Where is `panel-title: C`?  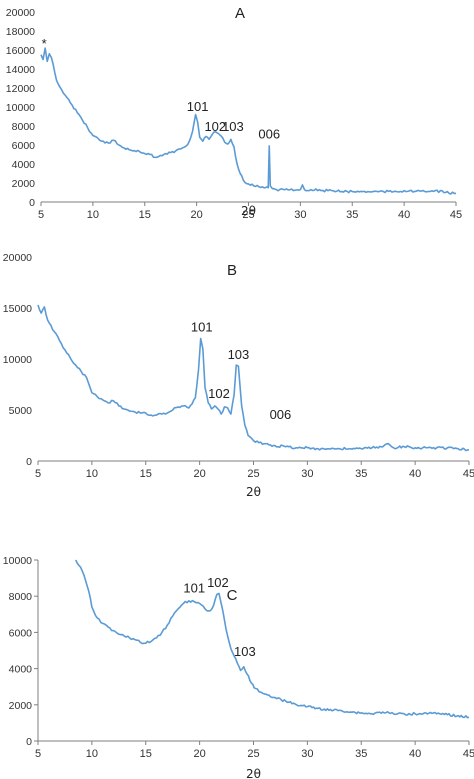 panel-title: C is located at coordinates (232, 595).